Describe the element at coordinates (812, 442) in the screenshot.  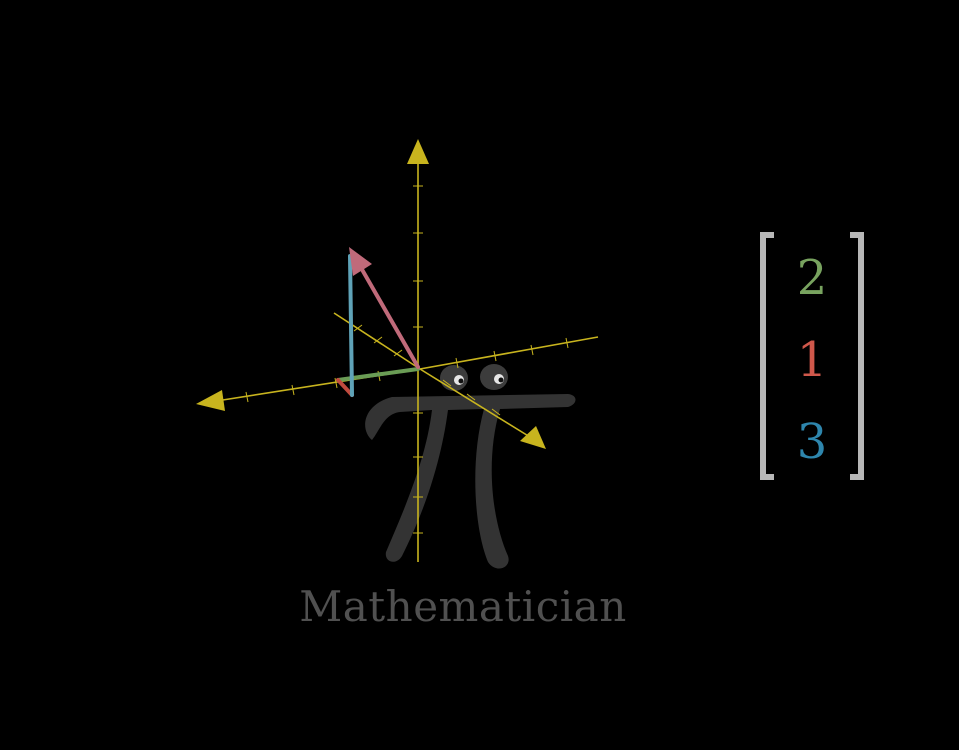
I see `vector-entry-z: 3` at that location.